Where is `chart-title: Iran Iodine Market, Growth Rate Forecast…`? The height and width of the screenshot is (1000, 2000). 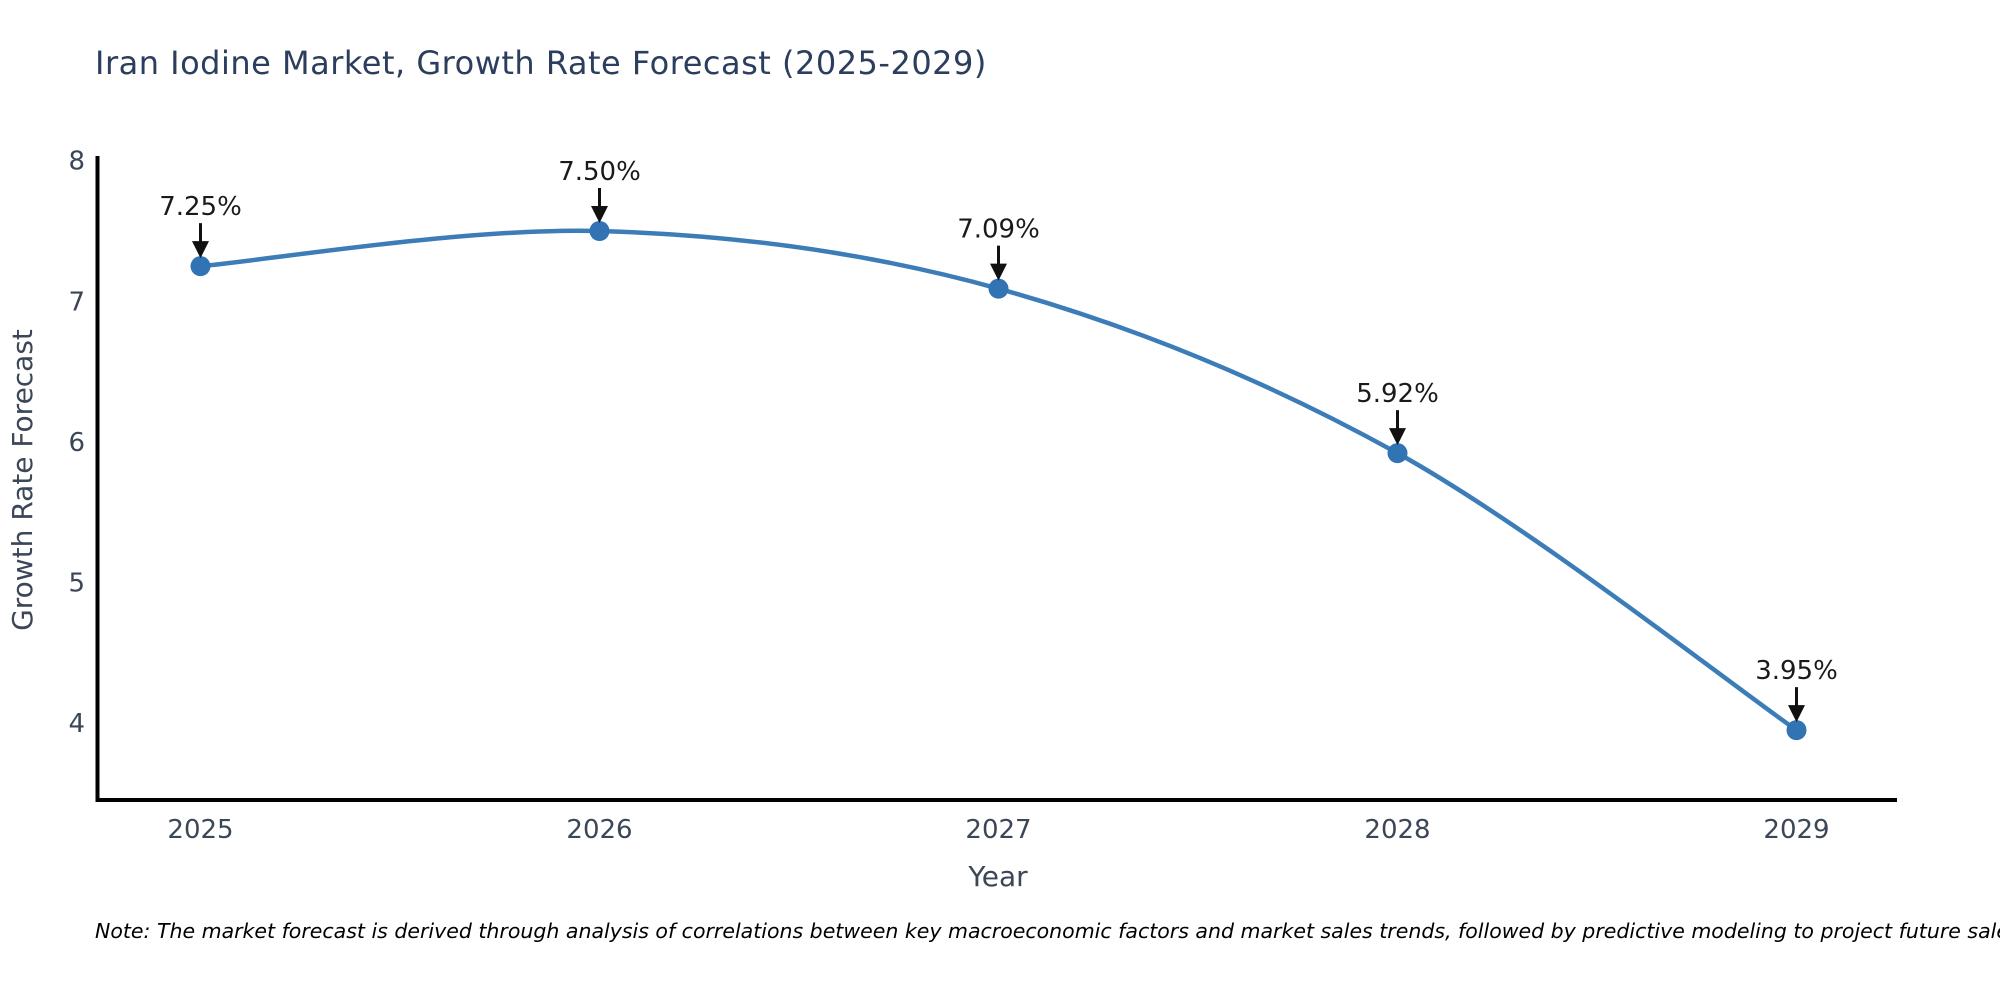
chart-title: Iran Iodine Market, Growth Rate Forecast… is located at coordinates (541, 63).